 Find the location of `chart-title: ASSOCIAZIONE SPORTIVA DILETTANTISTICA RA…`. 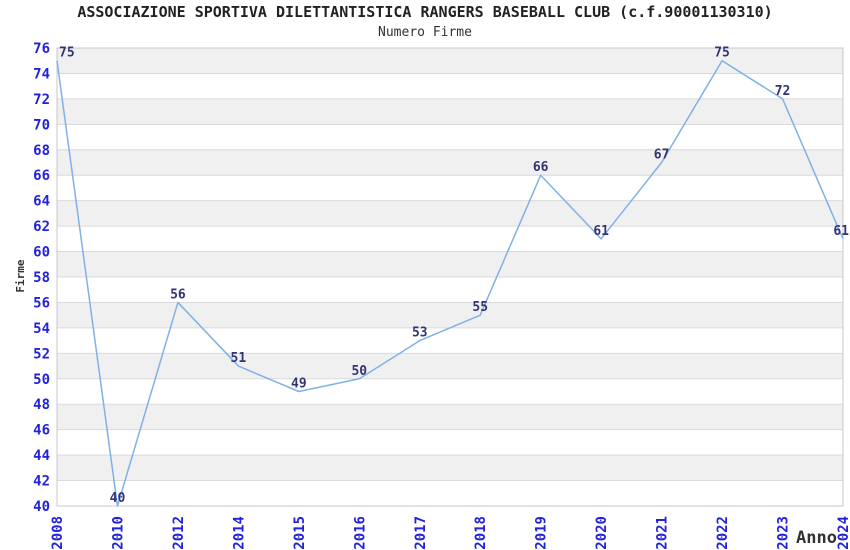

chart-title: ASSOCIAZIONE SPORTIVA DILETTANTISTICA RA… is located at coordinates (425, 12).